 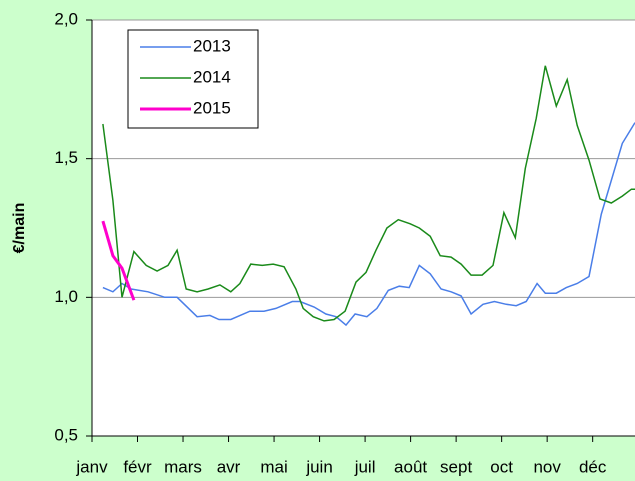 What do you see at coordinates (229, 466) in the screenshot?
I see `x-tick-label: avr` at bounding box center [229, 466].